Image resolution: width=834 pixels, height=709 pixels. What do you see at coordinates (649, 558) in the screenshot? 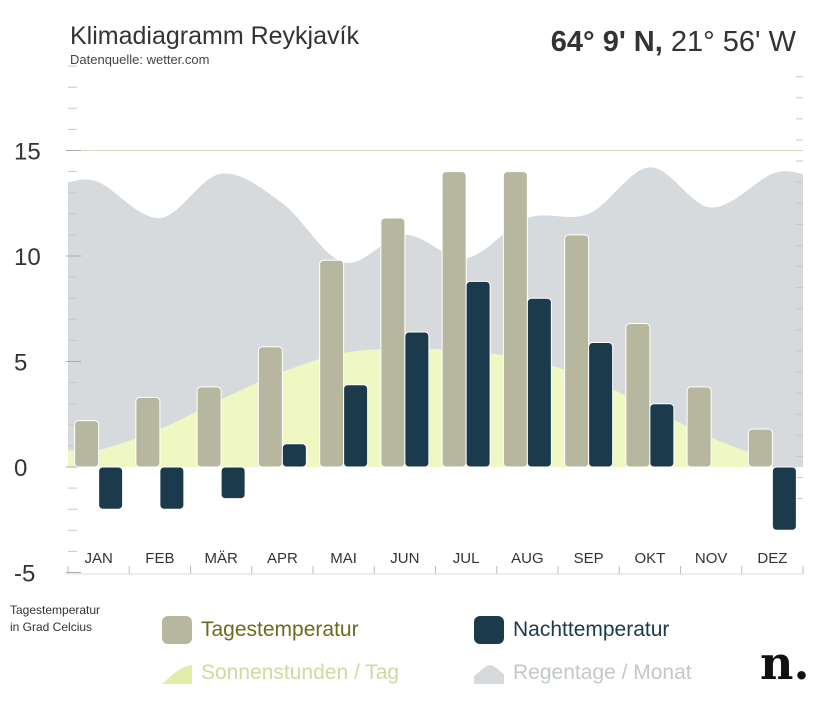
I see `x-tick-label-okt: OKT` at bounding box center [649, 558].